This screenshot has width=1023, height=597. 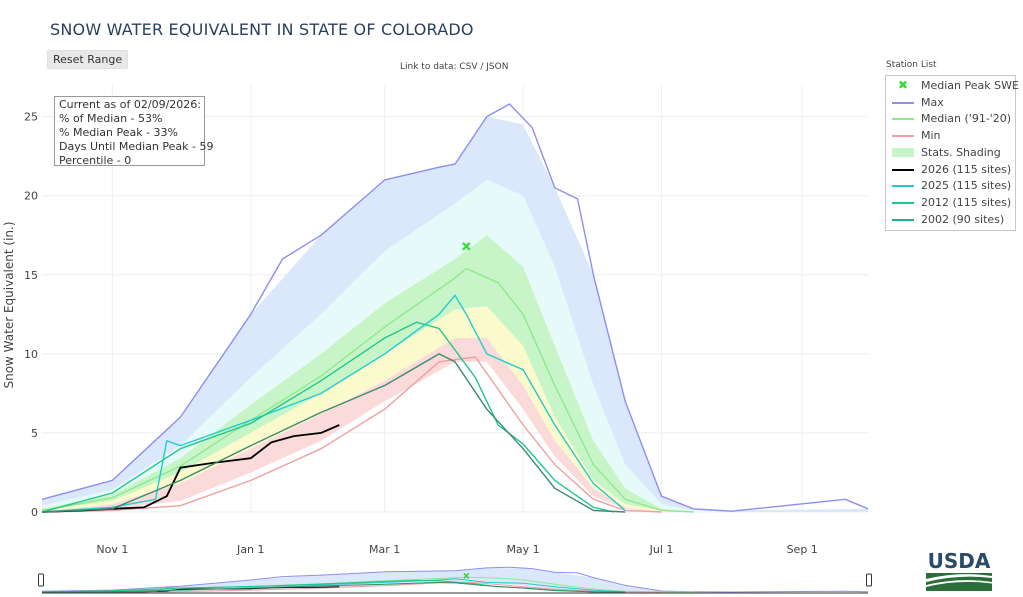 What do you see at coordinates (522, 549) in the screenshot?
I see `x-tick-label: May 1` at bounding box center [522, 549].